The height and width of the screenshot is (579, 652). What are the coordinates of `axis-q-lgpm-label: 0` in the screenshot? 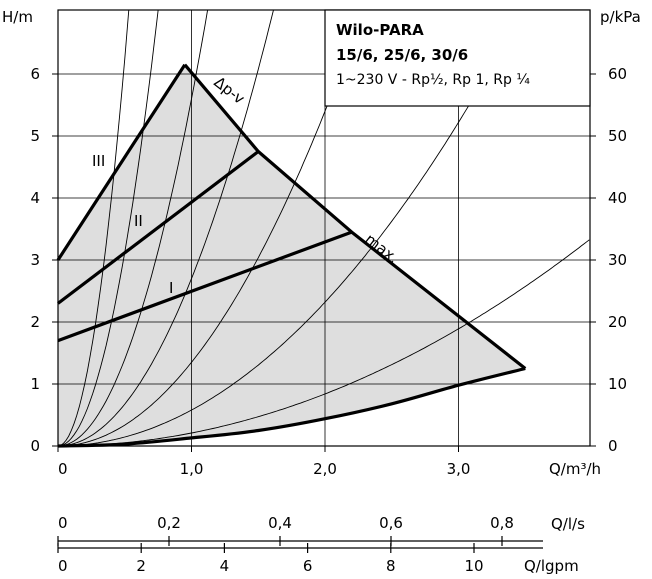 It's located at (63, 566).